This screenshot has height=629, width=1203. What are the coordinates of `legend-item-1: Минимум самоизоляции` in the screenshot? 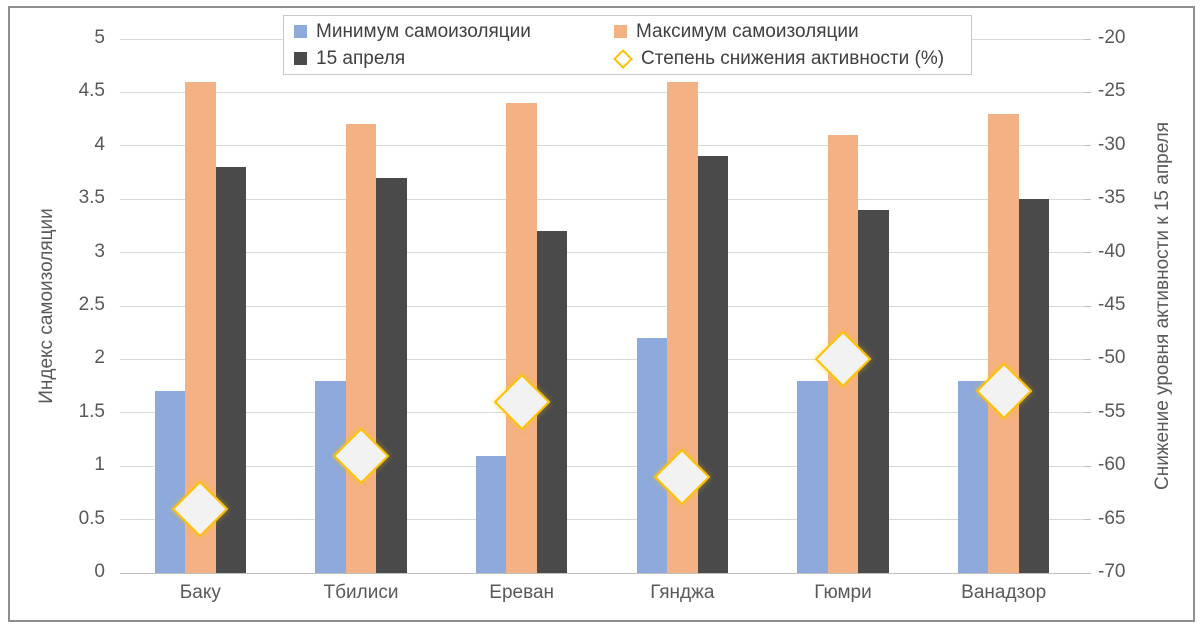 It's located at (454, 32).